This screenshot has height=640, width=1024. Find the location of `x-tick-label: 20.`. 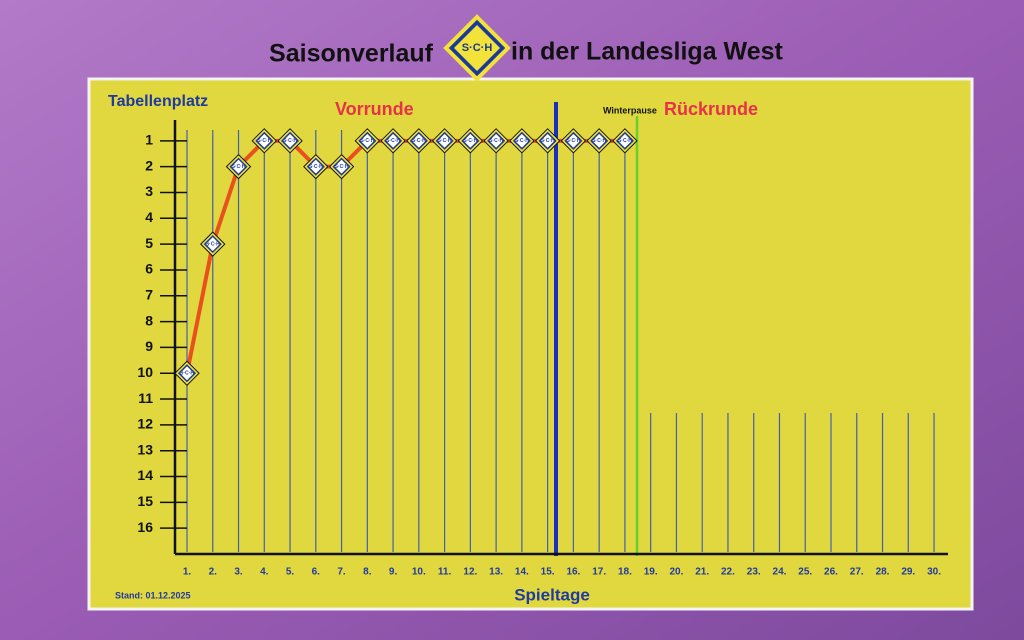

x-tick-label: 20. is located at coordinates (676, 572).